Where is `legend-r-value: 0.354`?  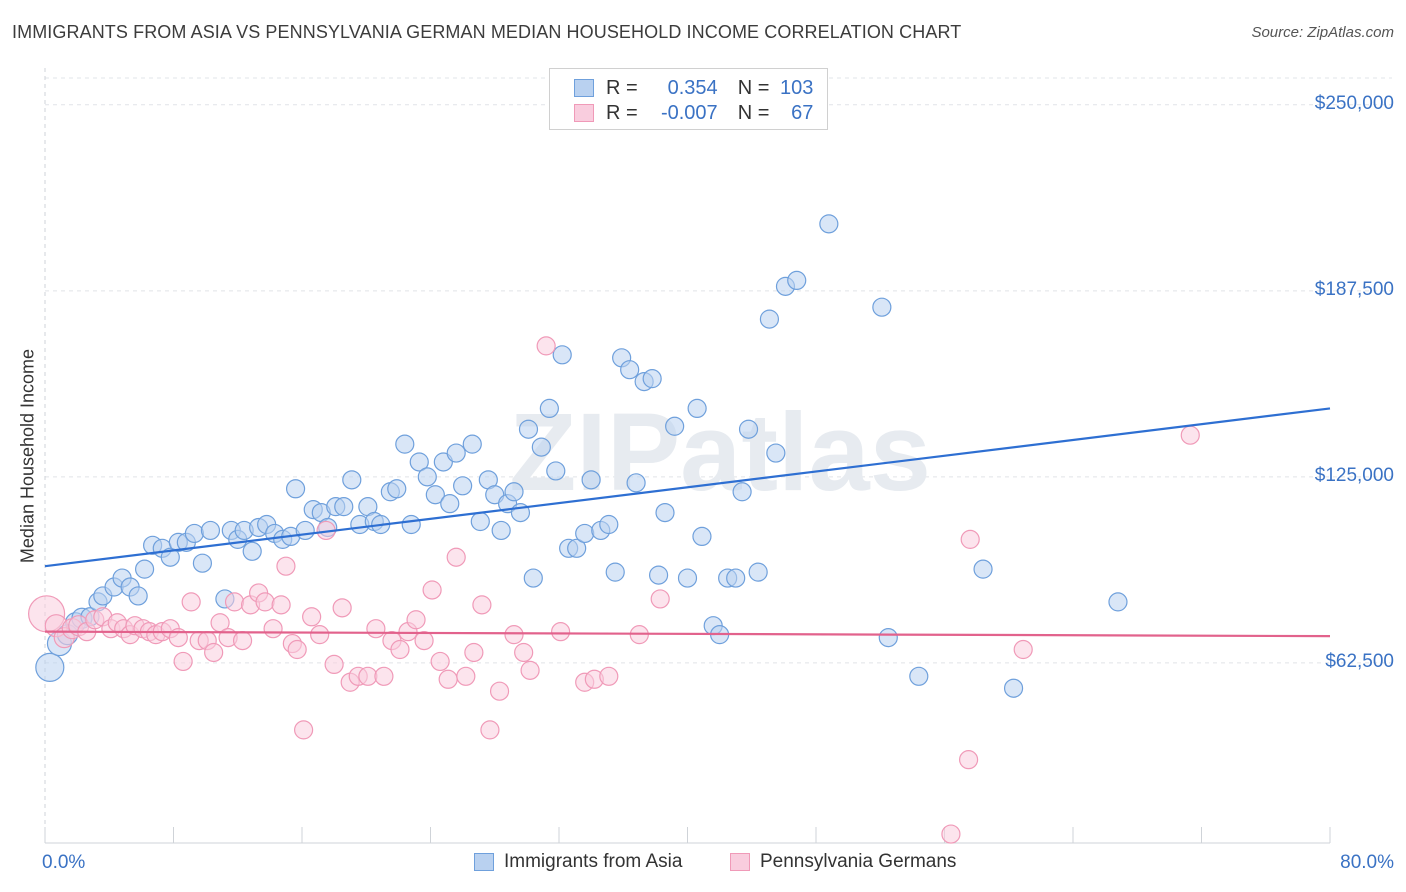 legend-r-value: 0.354 is located at coordinates (692, 87).